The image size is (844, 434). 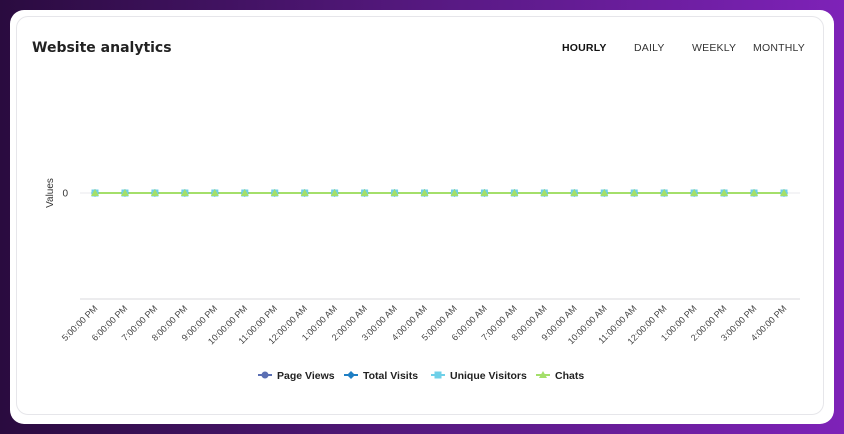 What do you see at coordinates (714, 48) in the screenshot?
I see `tab-weekly: WEEKLY` at bounding box center [714, 48].